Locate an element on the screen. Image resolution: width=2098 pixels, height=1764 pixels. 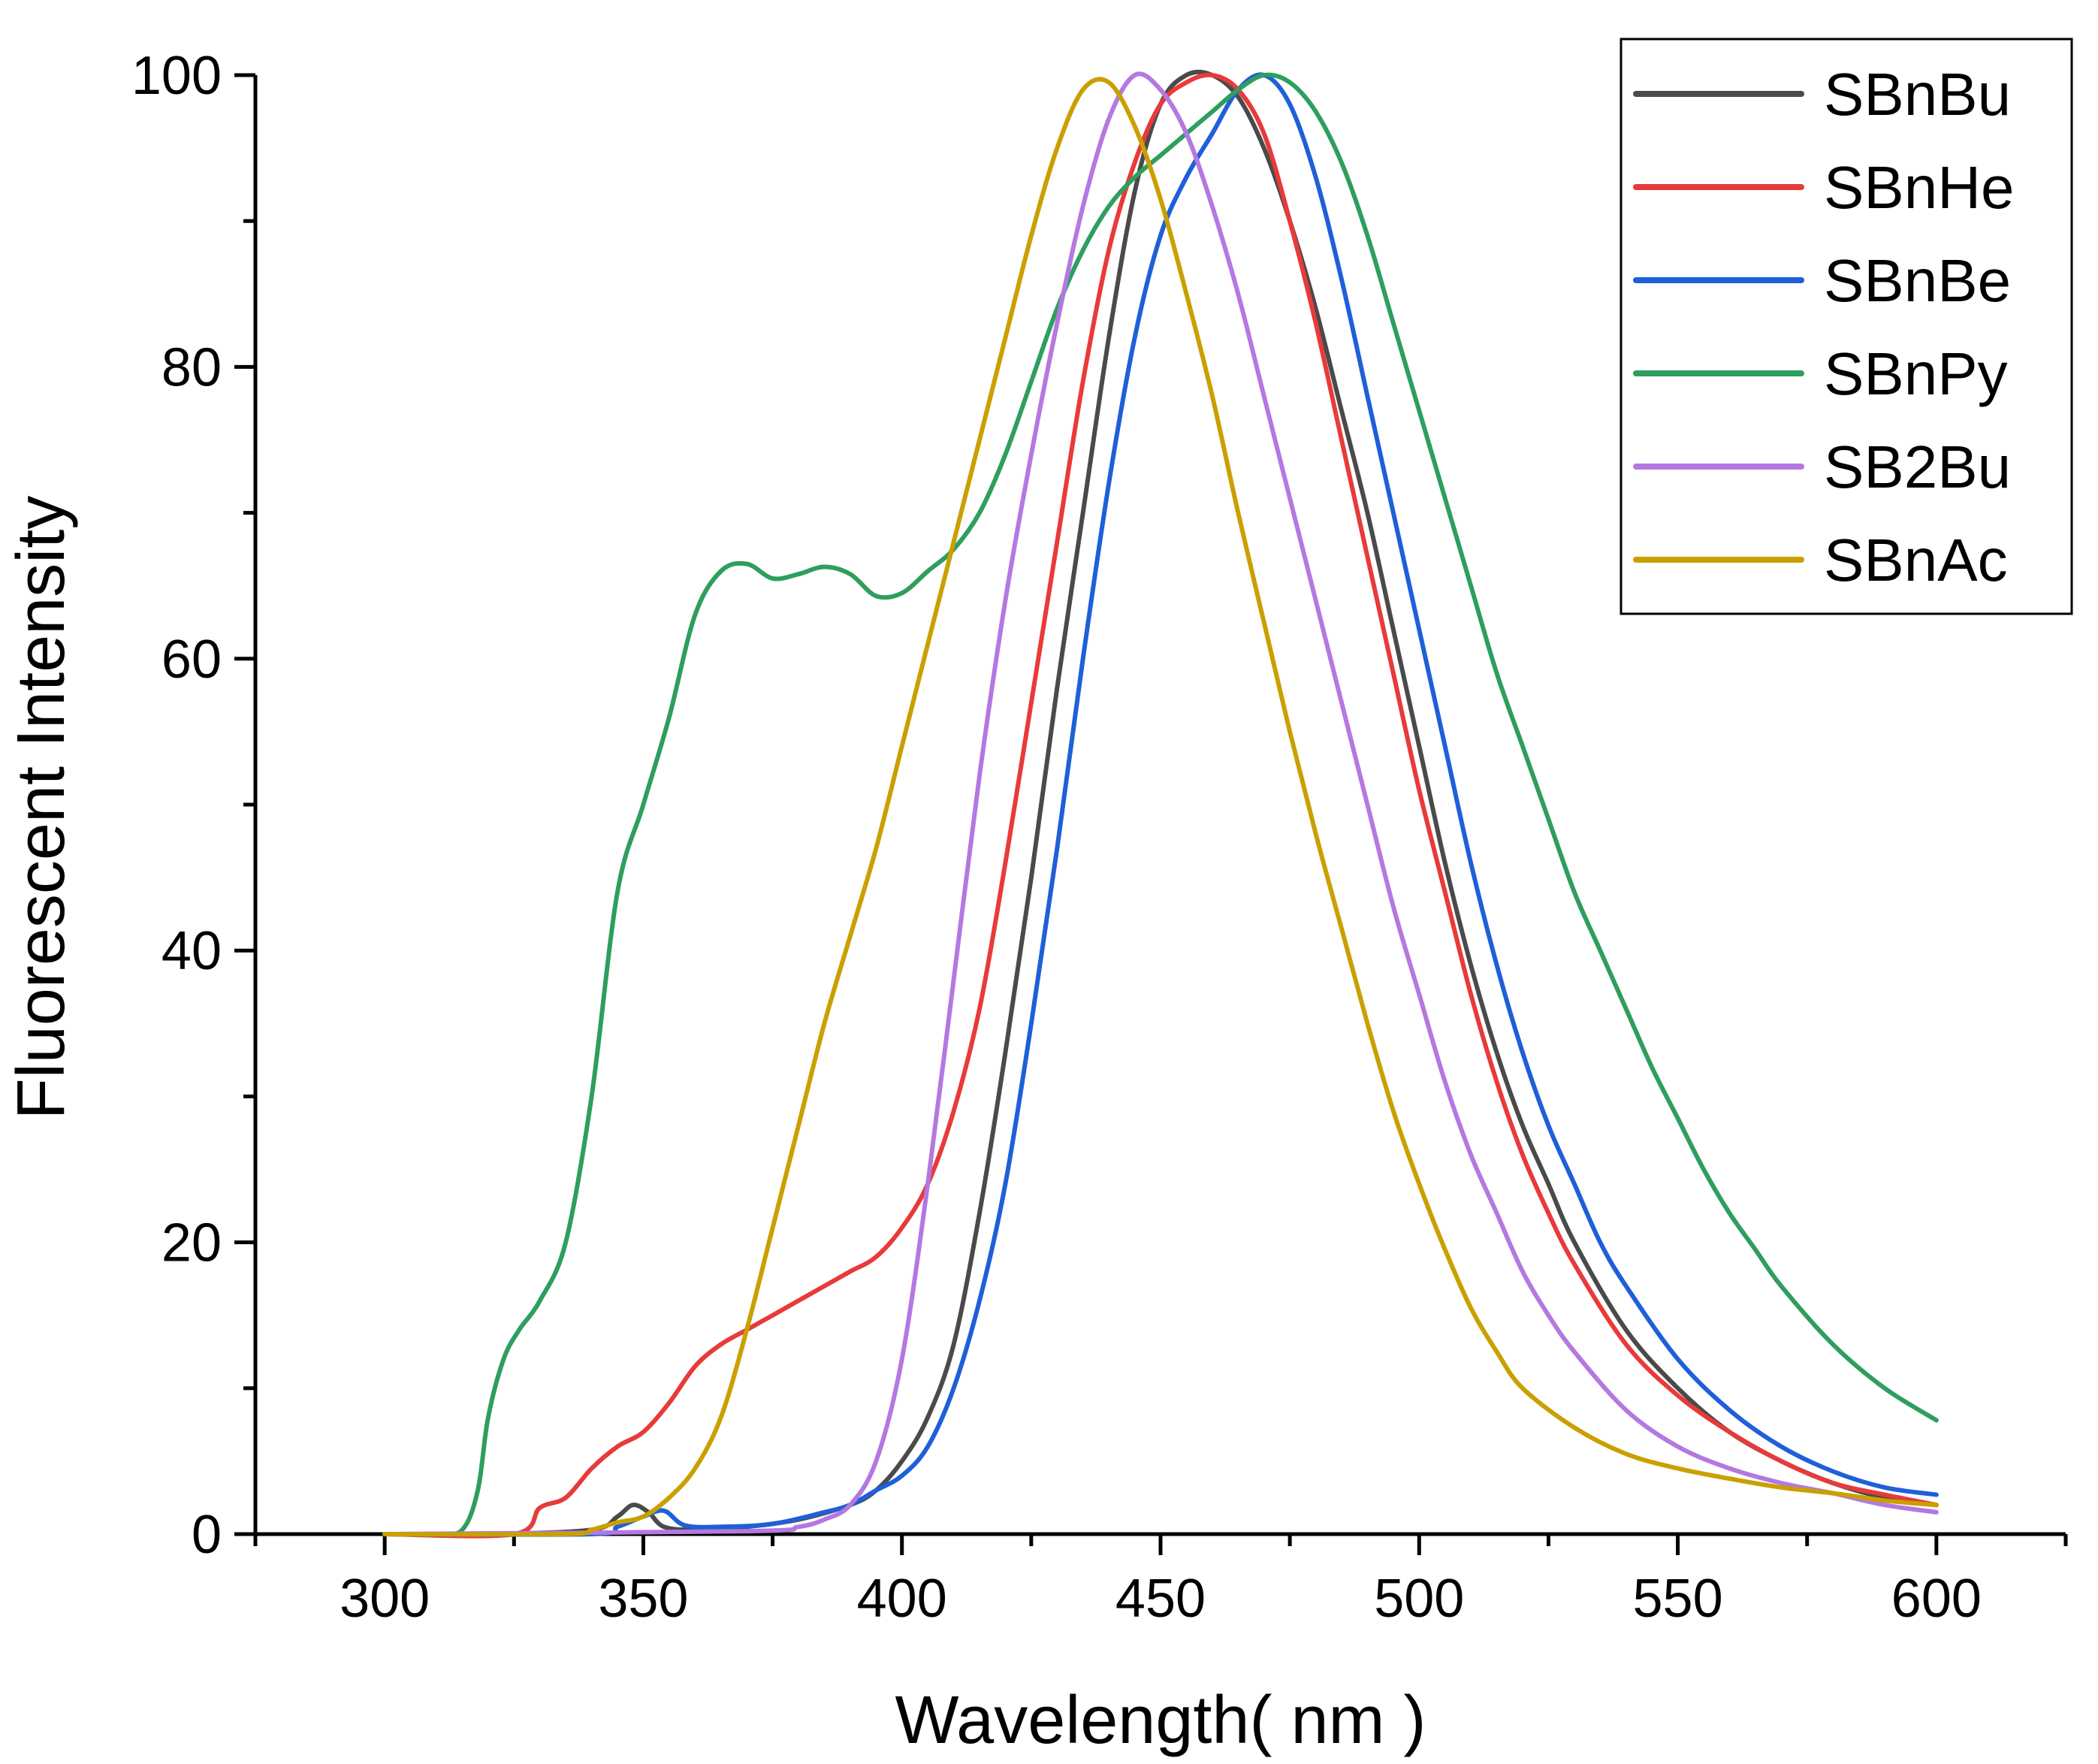
y-tick-label: 60 is located at coordinates (192, 660).